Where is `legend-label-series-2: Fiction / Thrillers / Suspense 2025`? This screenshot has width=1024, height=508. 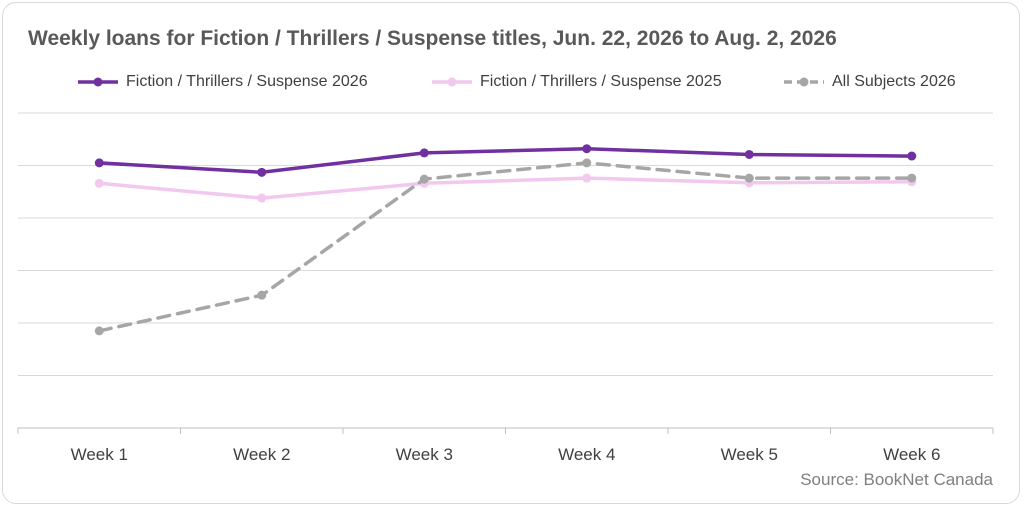
legend-label-series-2: Fiction / Thrillers / Suspense 2025 is located at coordinates (601, 81).